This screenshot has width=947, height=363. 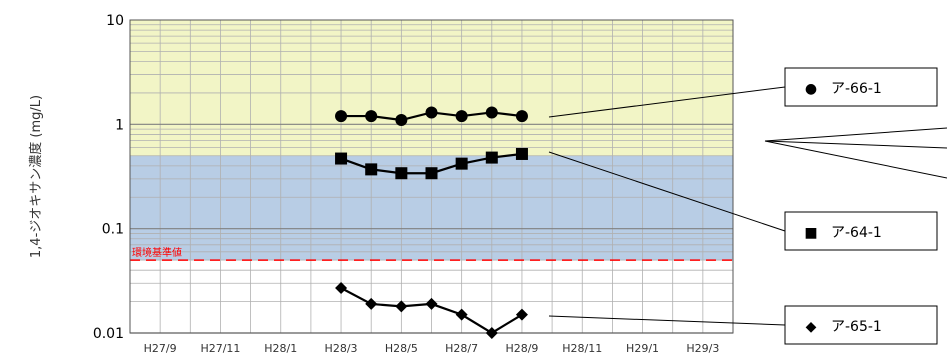 What do you see at coordinates (113, 230) in the screenshot?
I see `y-tick-label: 0.1` at bounding box center [113, 230].